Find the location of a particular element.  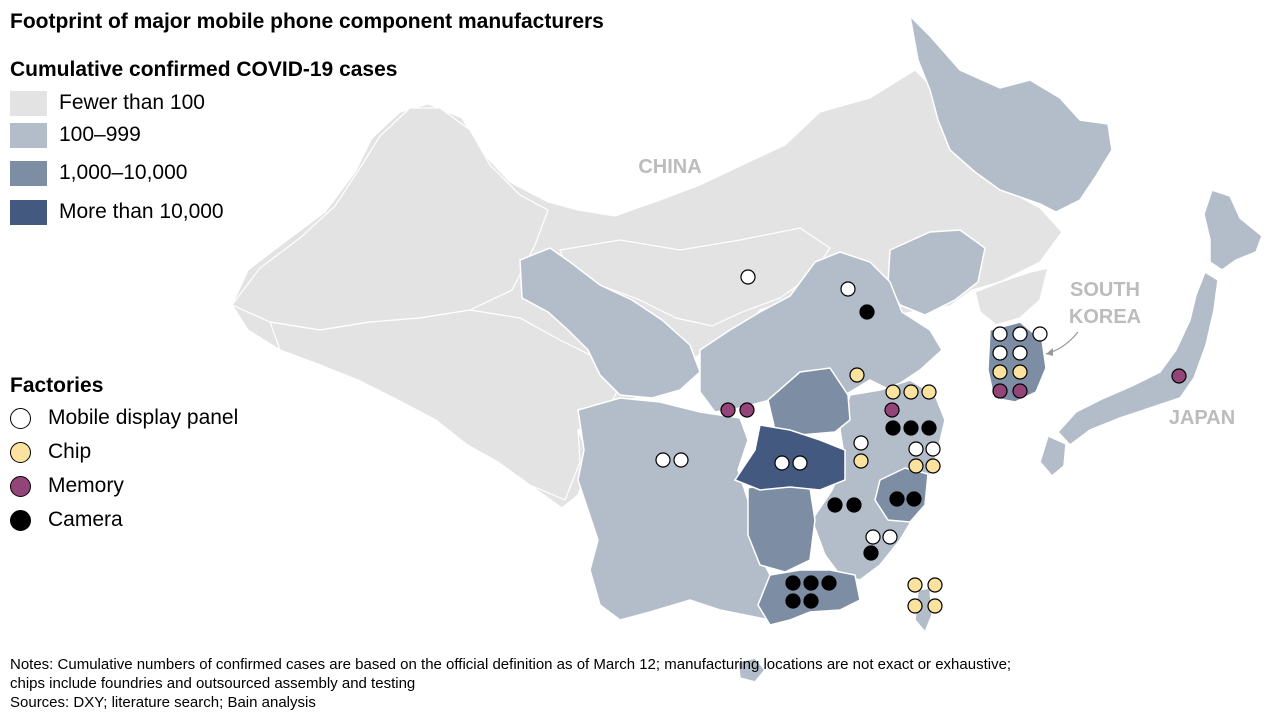

region-north-korea is located at coordinates (1012, 296).